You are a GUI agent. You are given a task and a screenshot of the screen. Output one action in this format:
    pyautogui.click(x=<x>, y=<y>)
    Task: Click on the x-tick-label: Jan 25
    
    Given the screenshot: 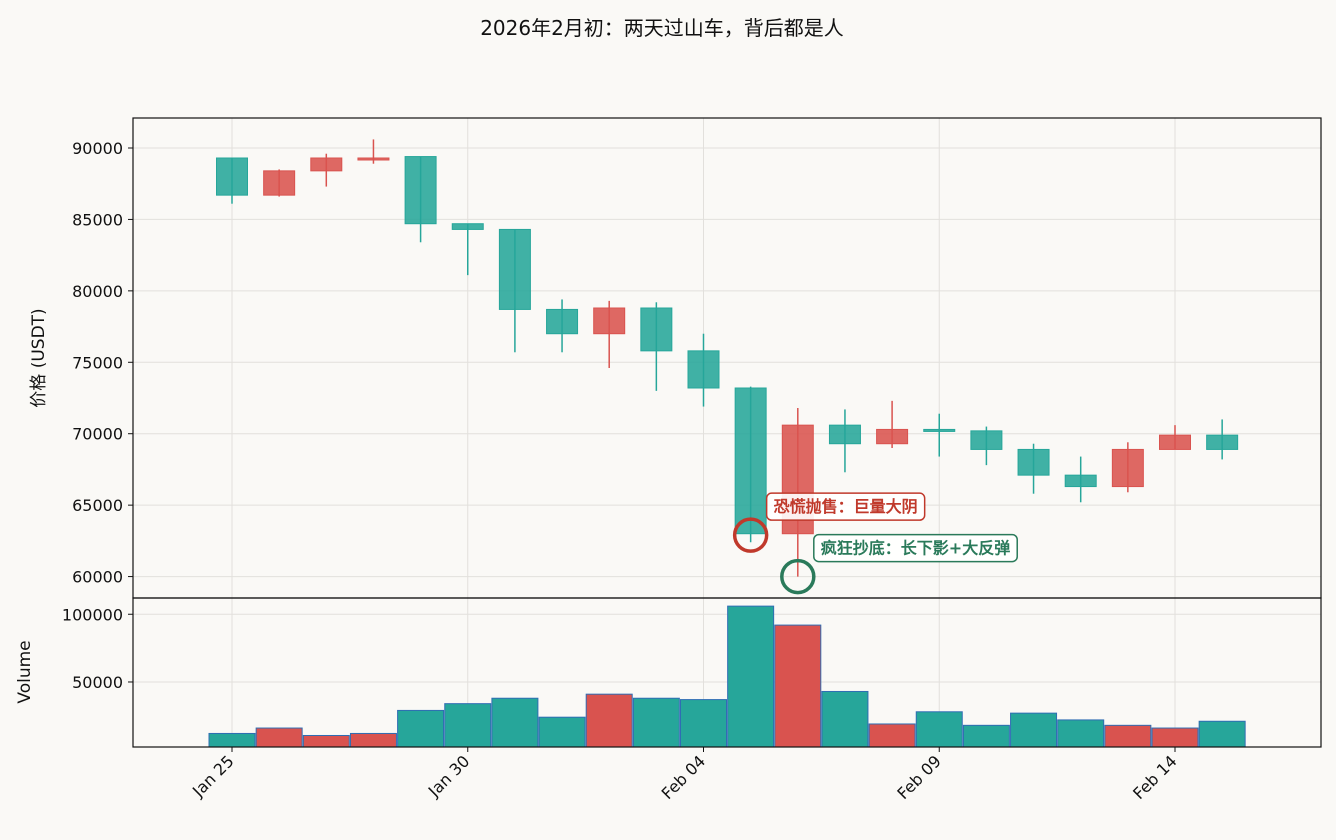 What is the action you would take?
    pyautogui.click(x=213, y=777)
    